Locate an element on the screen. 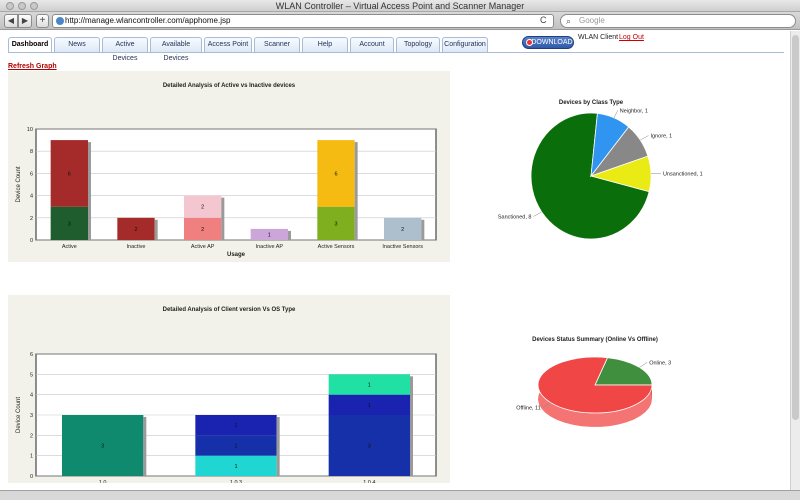 This screenshot has width=800, height=500. reload-icon: C is located at coordinates (543, 20).